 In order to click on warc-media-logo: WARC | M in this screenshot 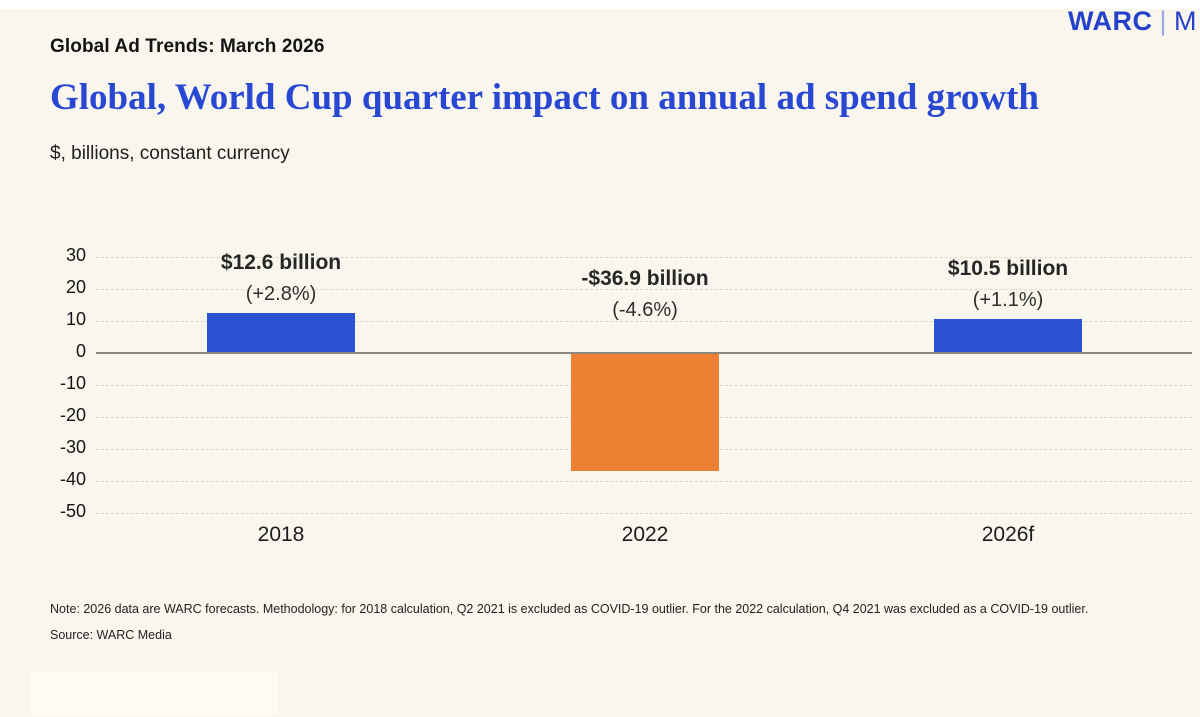, I will do `click(1132, 21)`.